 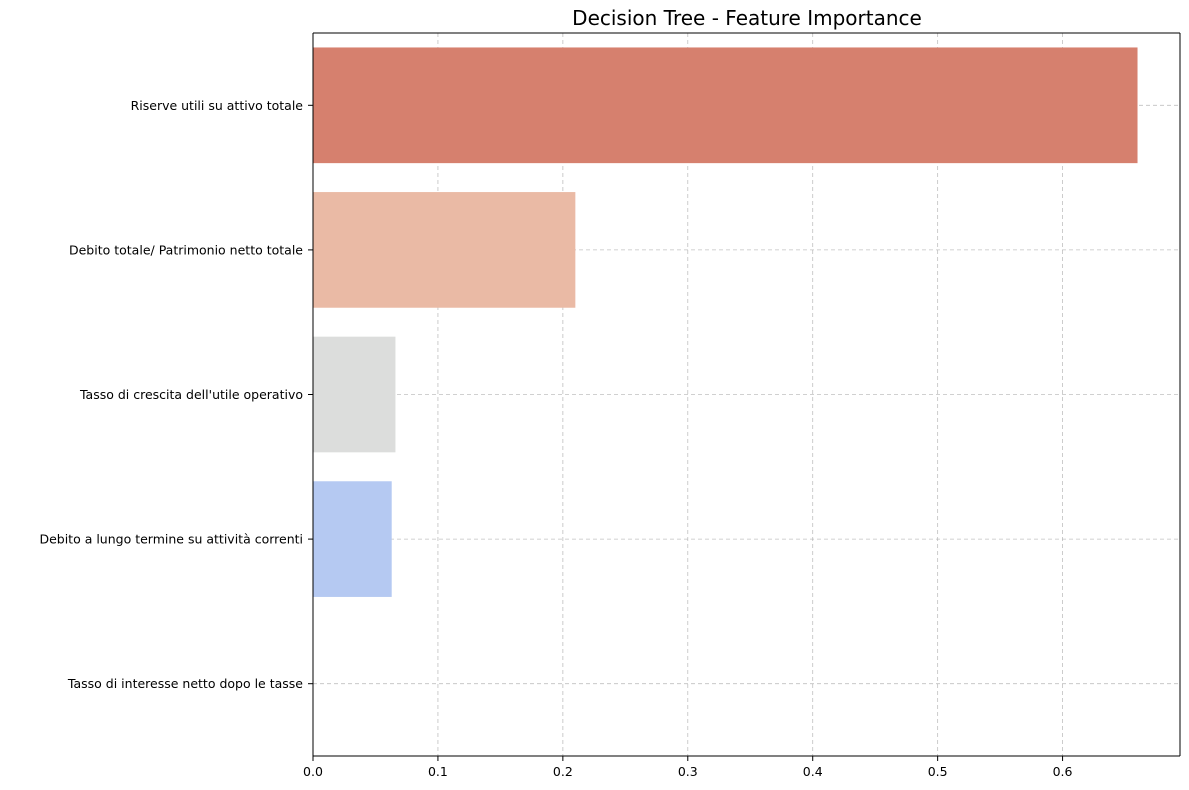 I want to click on x-tick-label-4: 0.3, so click(x=688, y=771).